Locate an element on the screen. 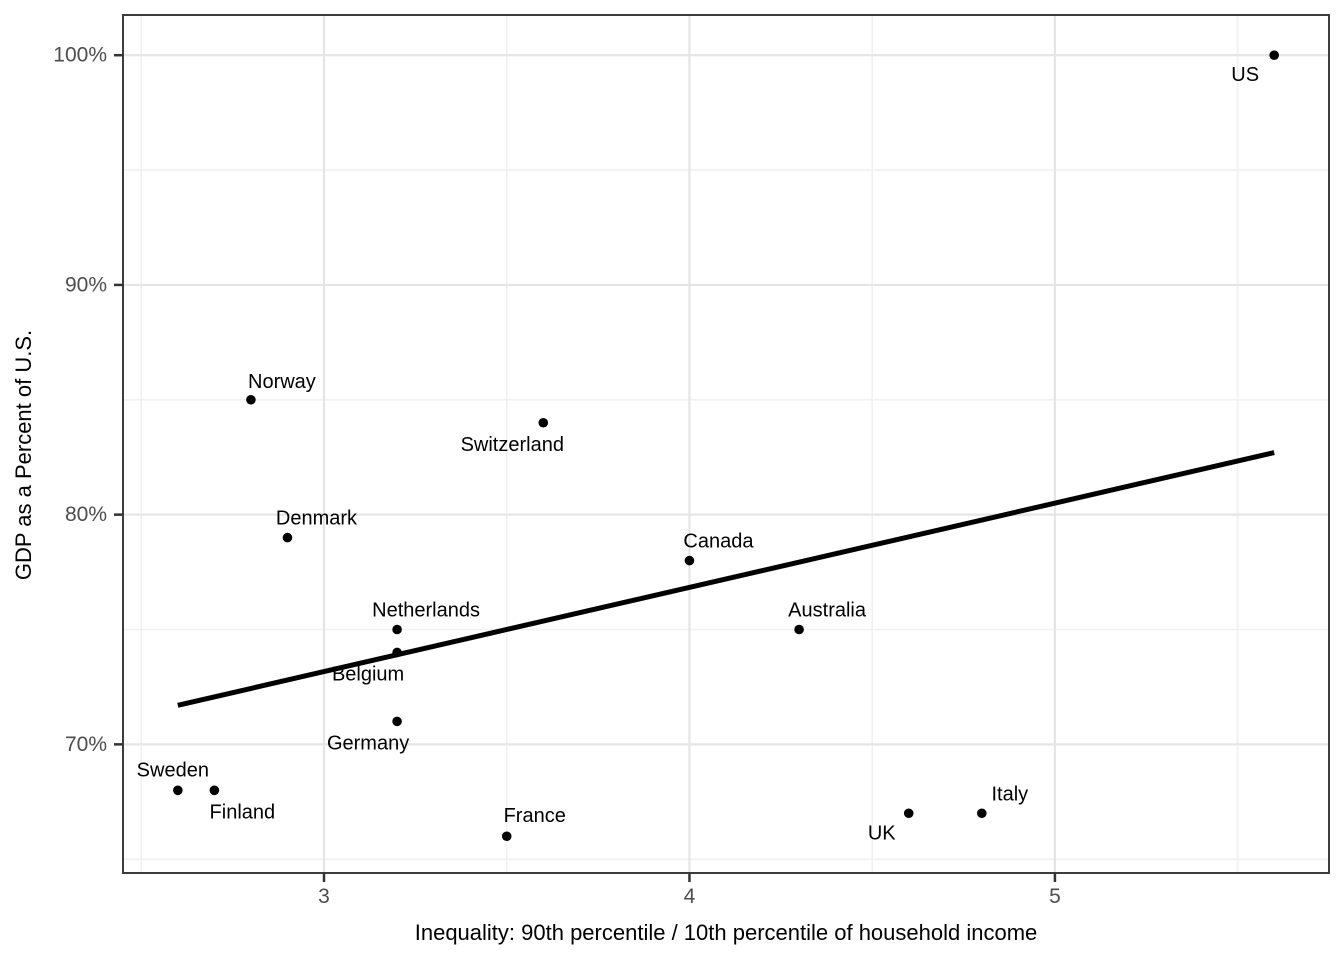  point-label-australia: Australia is located at coordinates (827, 610).